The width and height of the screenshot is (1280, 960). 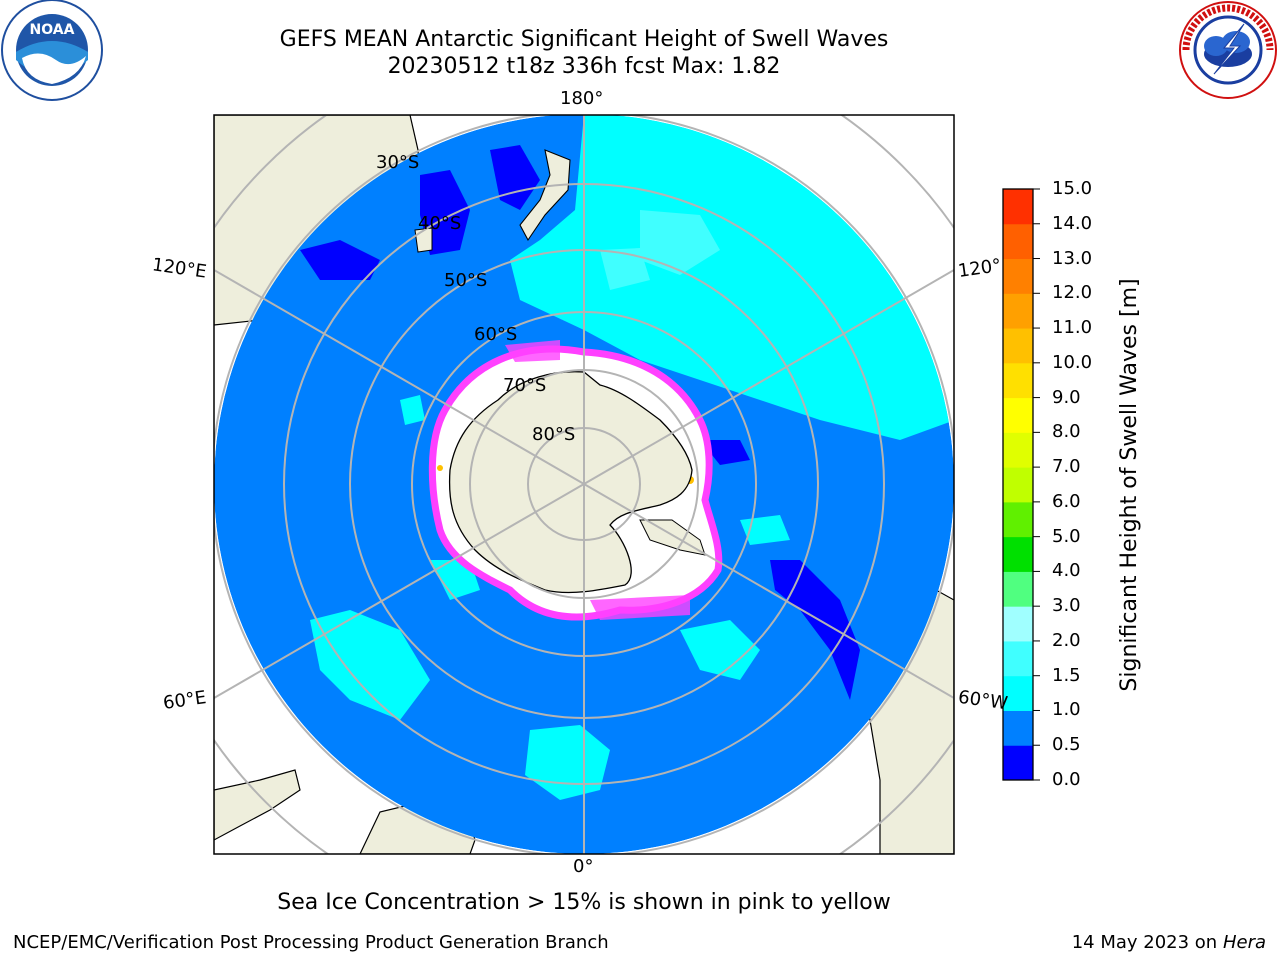 What do you see at coordinates (1066, 536) in the screenshot?
I see `colorbar-tick-label: 5.0` at bounding box center [1066, 536].